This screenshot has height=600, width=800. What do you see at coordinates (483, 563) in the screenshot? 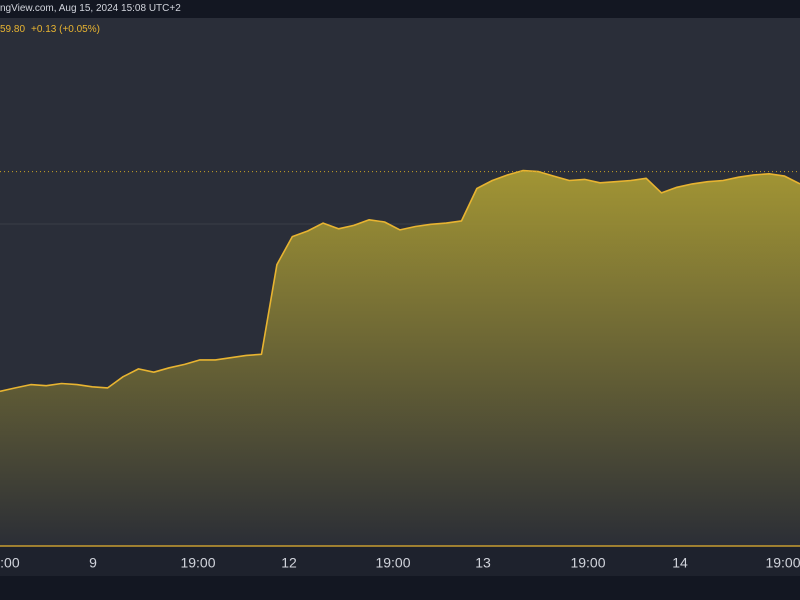
I see `x-tick-label: 13` at bounding box center [483, 563].